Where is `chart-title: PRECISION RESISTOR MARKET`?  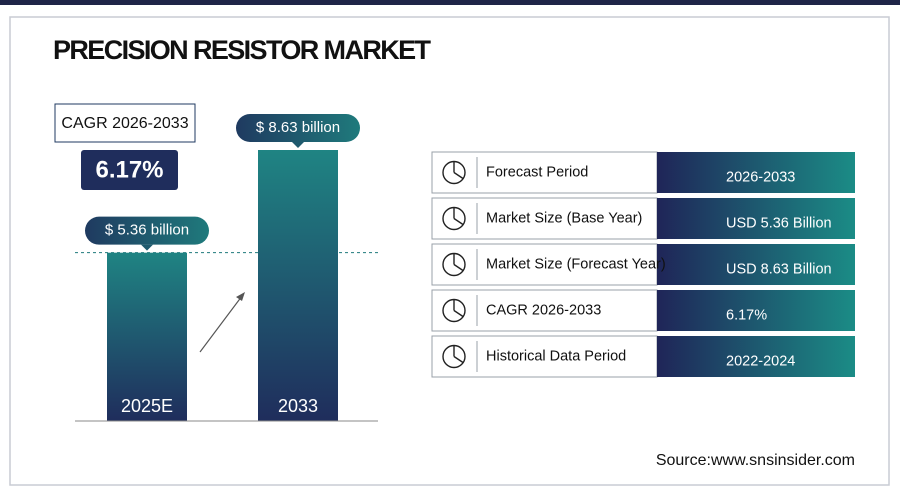
chart-title: PRECISION RESISTOR MARKET is located at coordinates (242, 50).